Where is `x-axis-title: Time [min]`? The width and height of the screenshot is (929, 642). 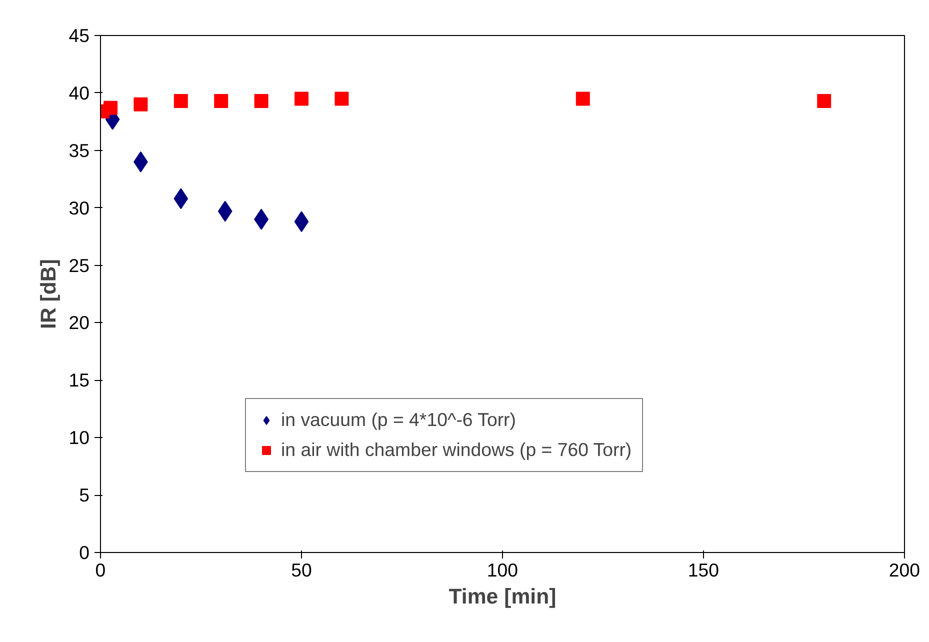 x-axis-title: Time [min] is located at coordinates (502, 596).